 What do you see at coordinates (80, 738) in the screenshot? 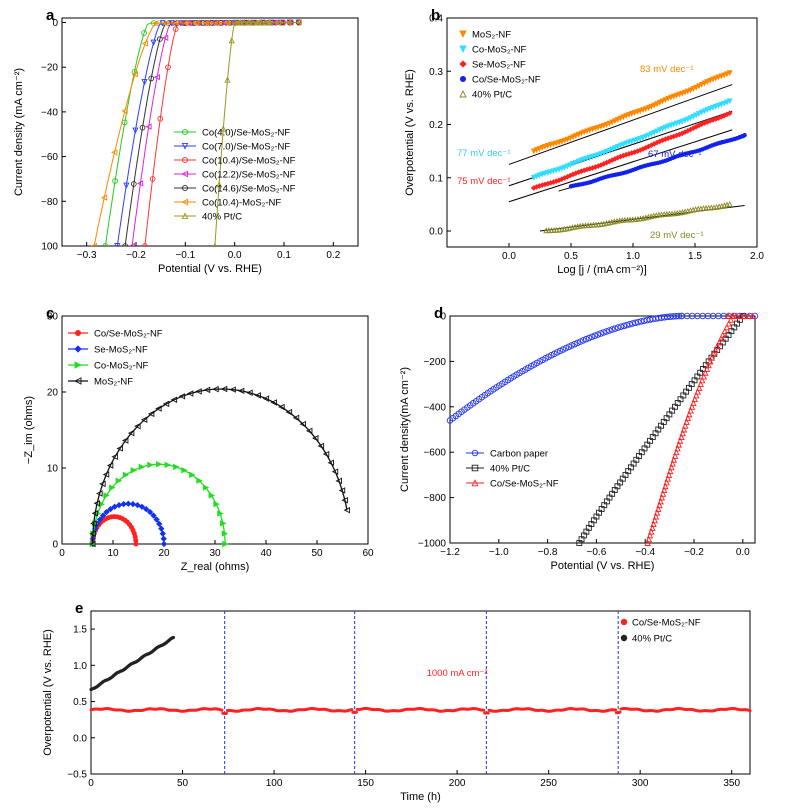
I see `y-tick-label: 0.0` at bounding box center [80, 738].